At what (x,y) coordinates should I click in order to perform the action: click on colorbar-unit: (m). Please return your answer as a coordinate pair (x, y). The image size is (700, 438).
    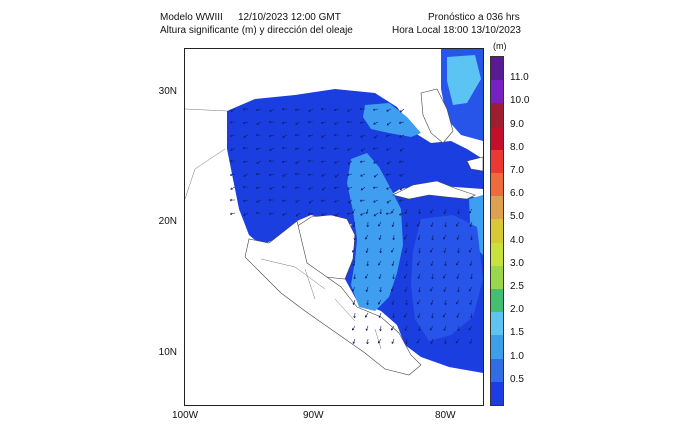
    Looking at the image, I should click on (500, 46).